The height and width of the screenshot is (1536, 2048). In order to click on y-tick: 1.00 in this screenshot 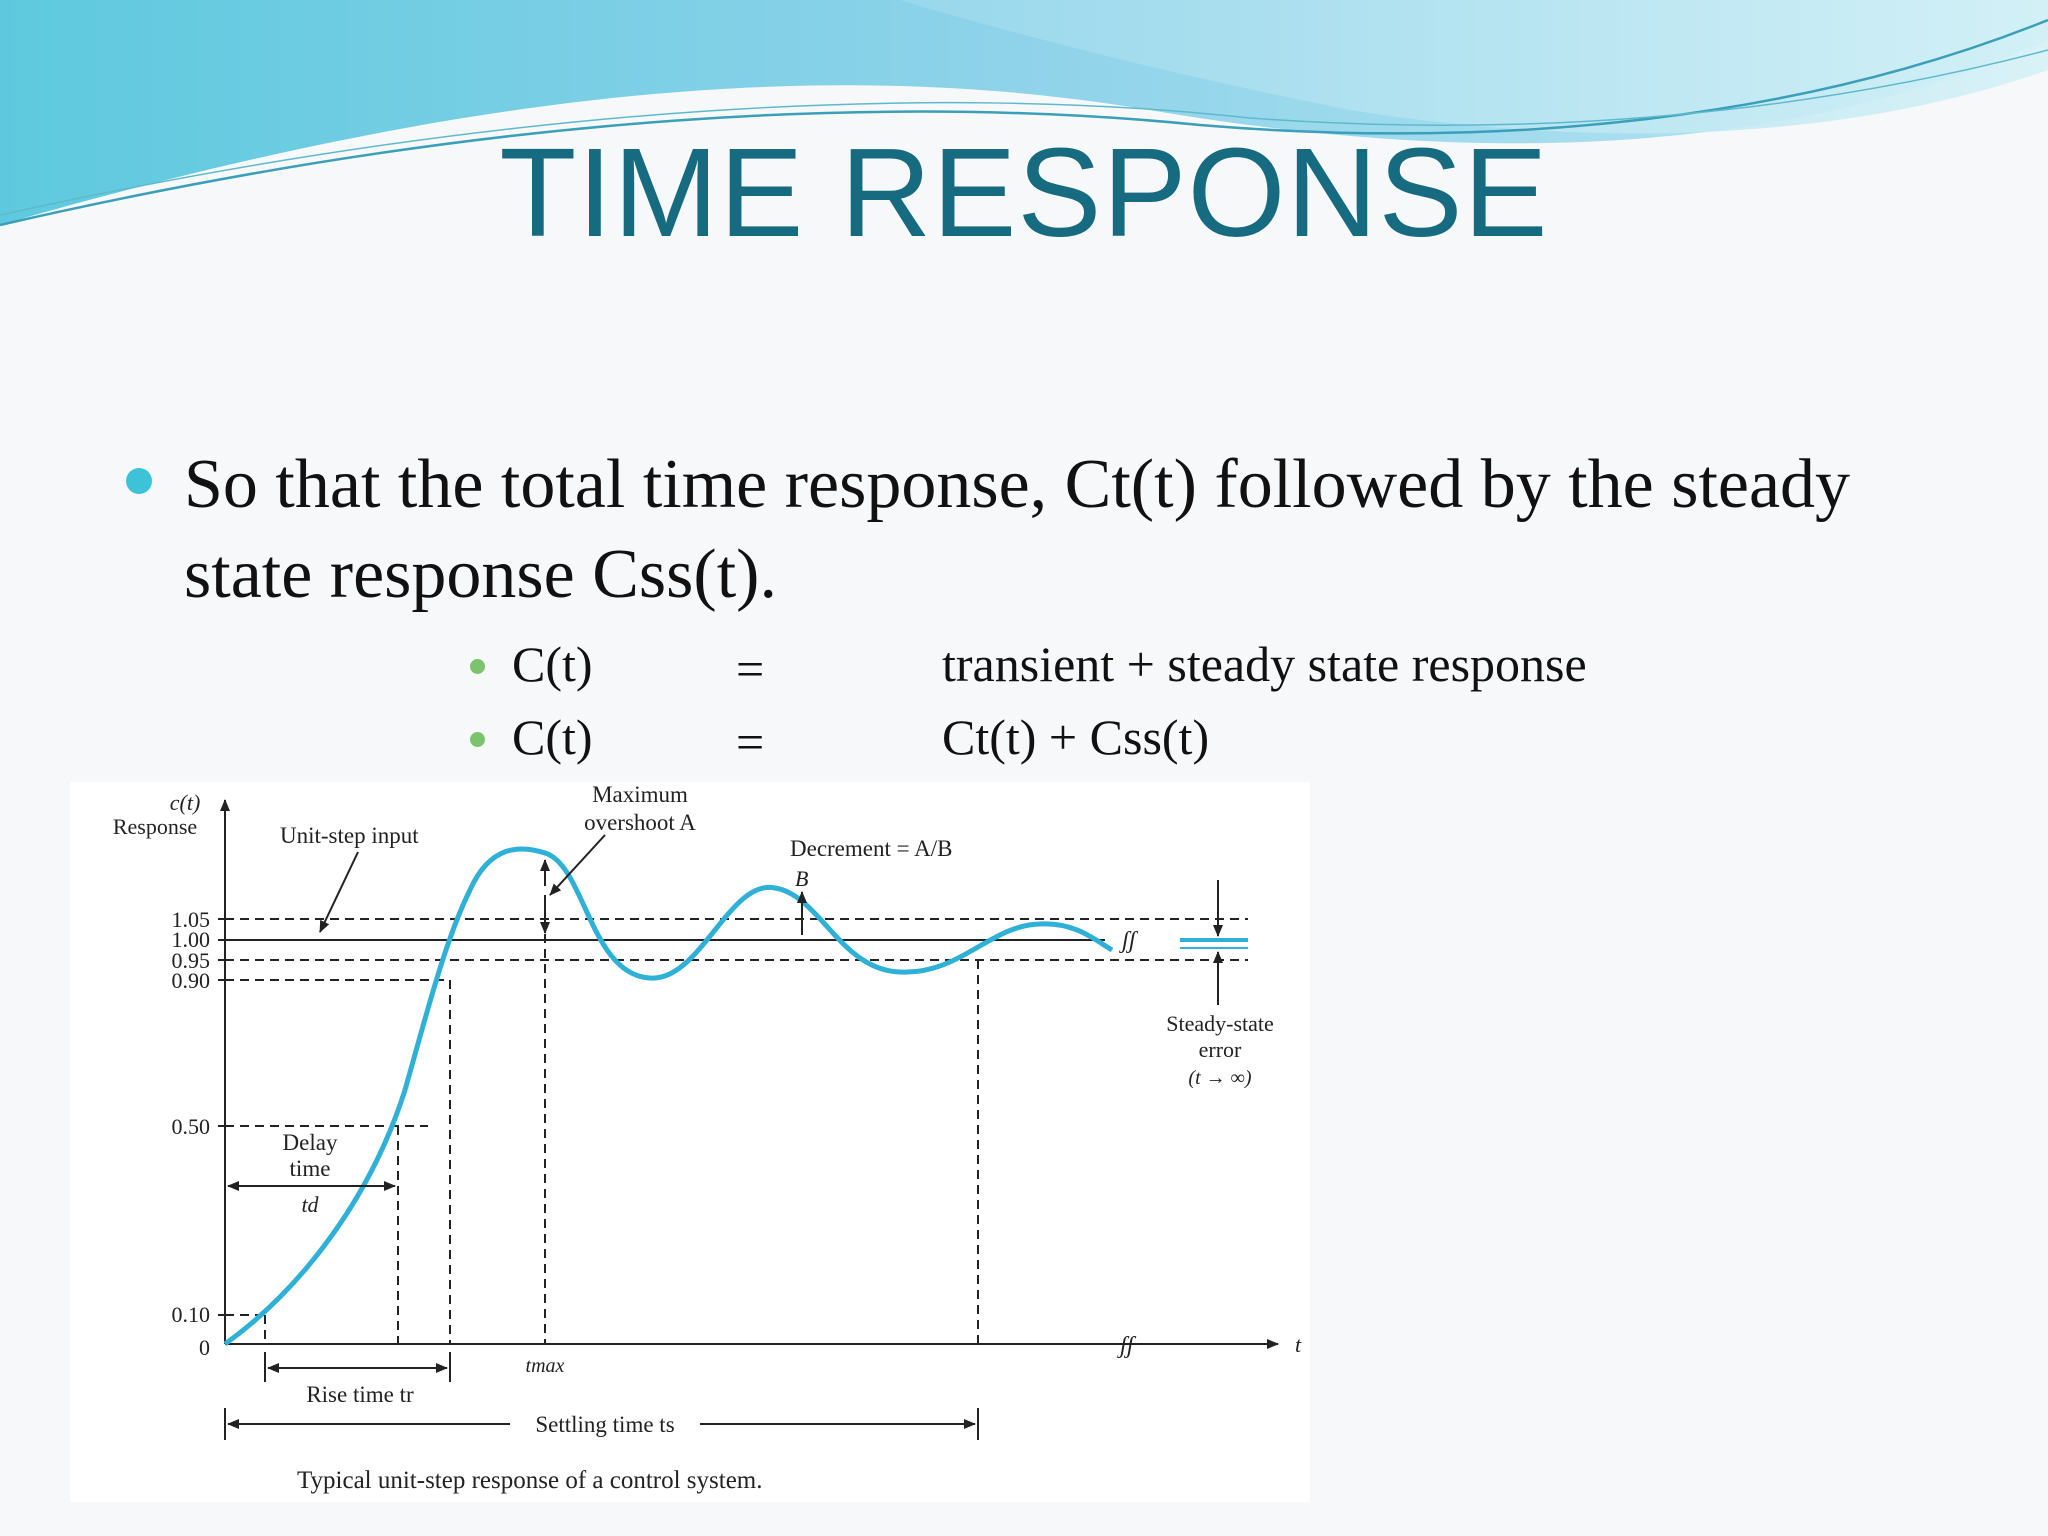, I will do `click(191, 939)`.